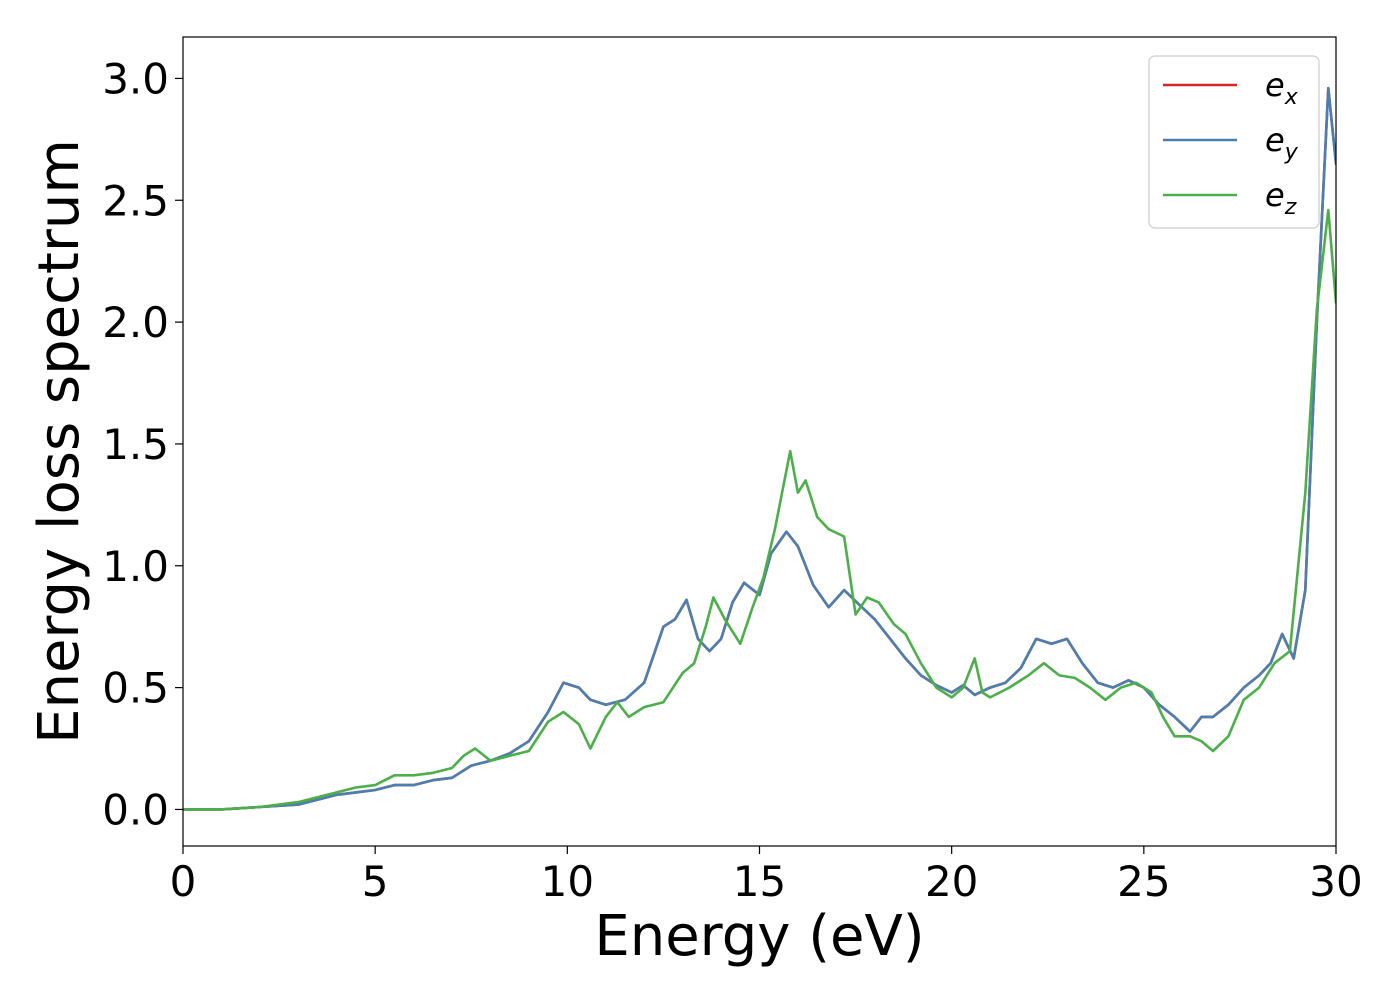 The height and width of the screenshot is (1000, 1400). I want to click on x-tick-label: 20, so click(951, 881).